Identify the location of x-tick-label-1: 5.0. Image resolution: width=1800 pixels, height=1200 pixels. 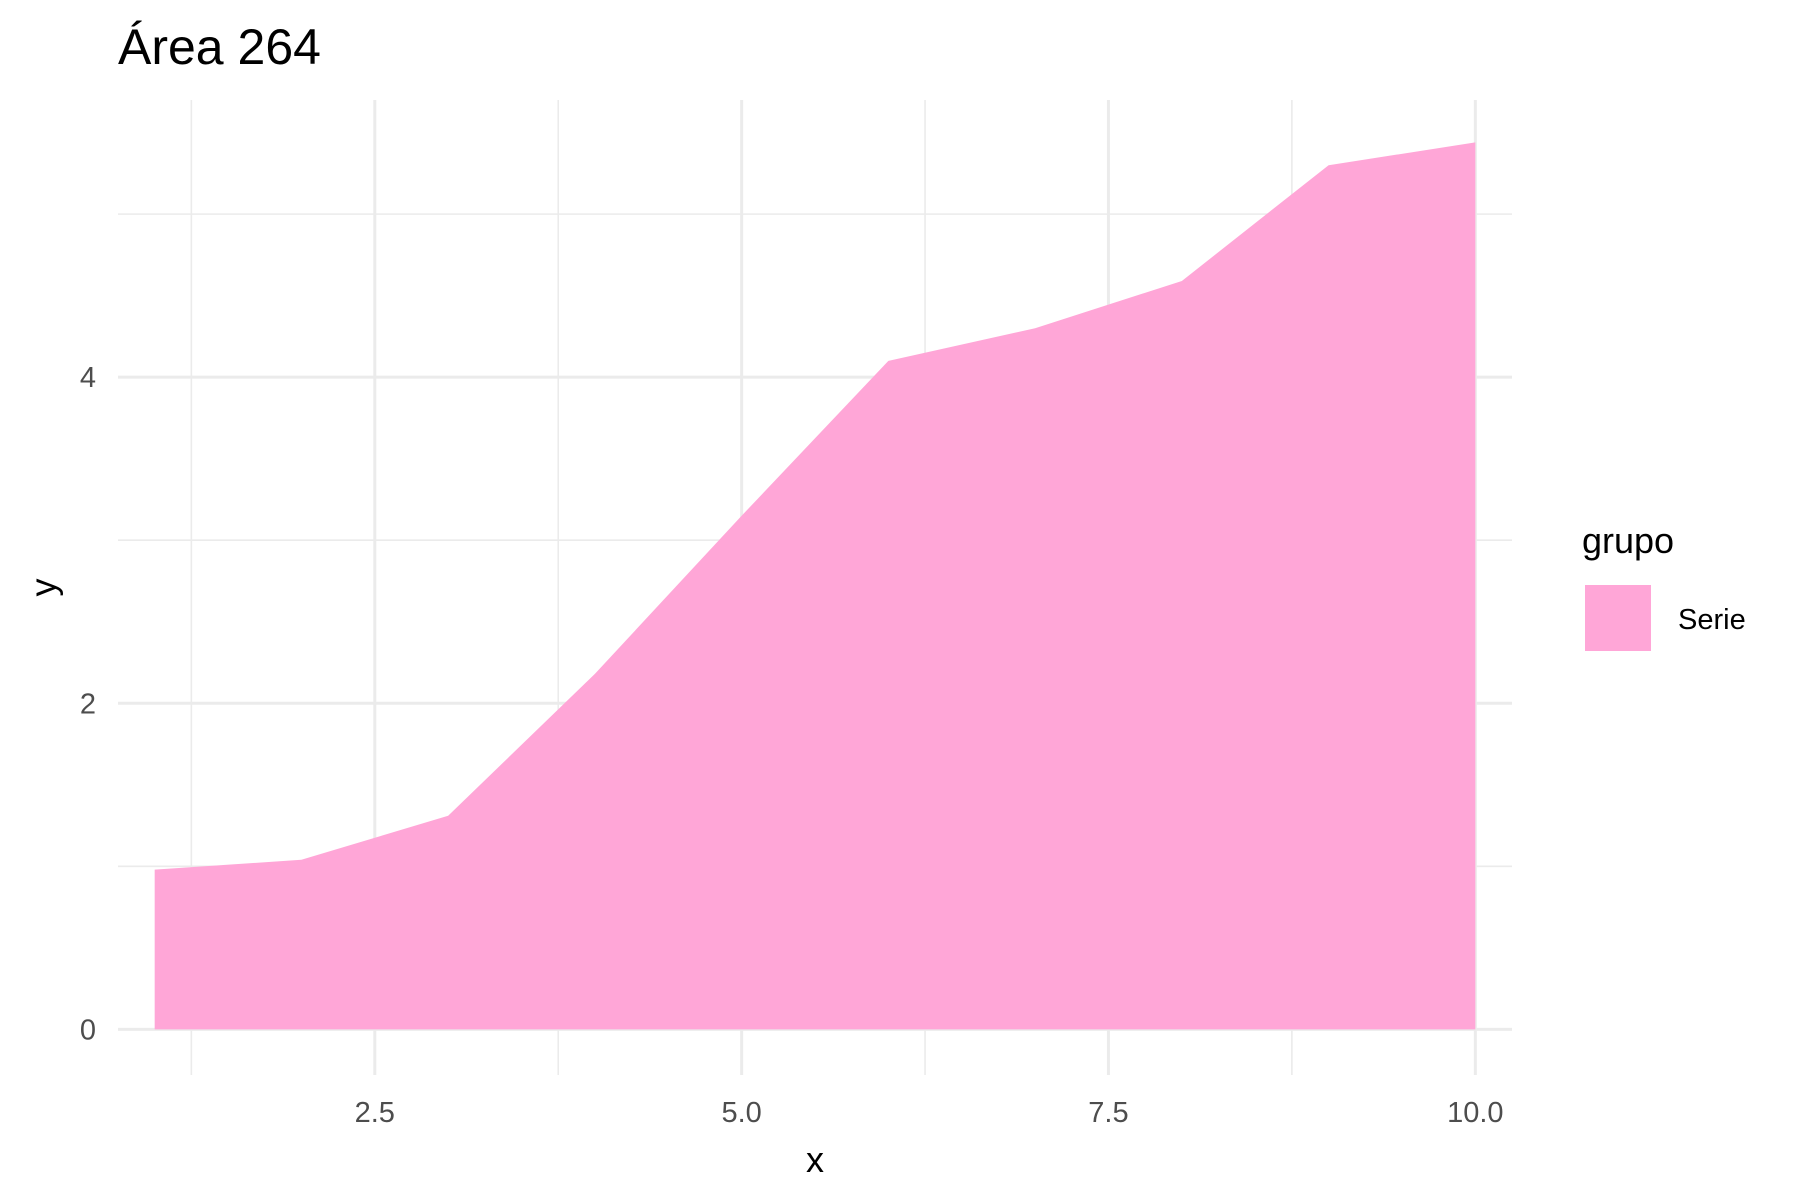
(741, 1113).